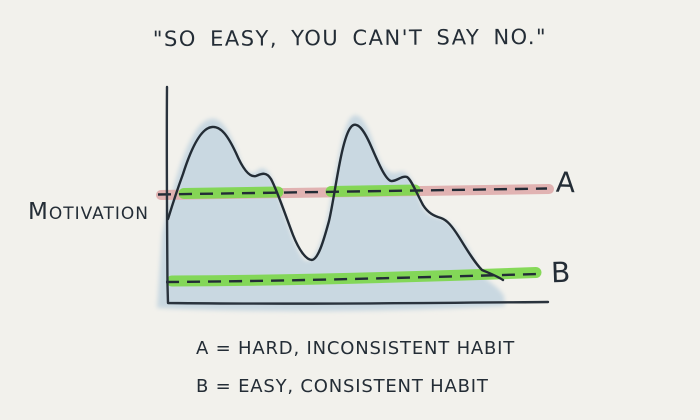 The height and width of the screenshot is (420, 700). Describe the element at coordinates (560, 272) in the screenshot. I see `threshold-b-label: B` at that location.